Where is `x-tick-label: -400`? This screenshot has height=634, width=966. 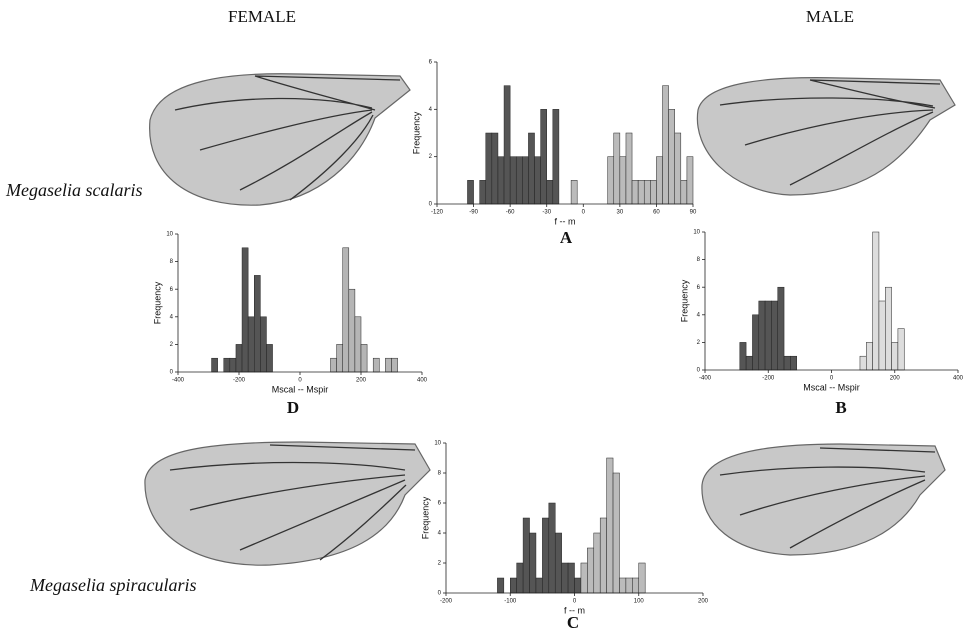
x-tick-label: -400 is located at coordinates (178, 381).